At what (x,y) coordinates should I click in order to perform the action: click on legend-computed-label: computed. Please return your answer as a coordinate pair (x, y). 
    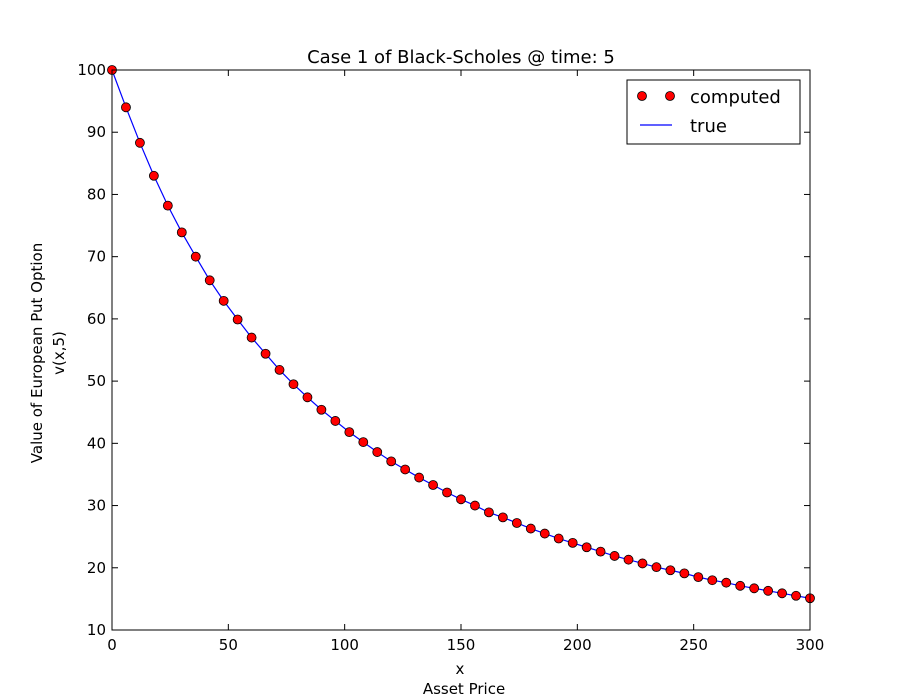
    Looking at the image, I should click on (735, 97).